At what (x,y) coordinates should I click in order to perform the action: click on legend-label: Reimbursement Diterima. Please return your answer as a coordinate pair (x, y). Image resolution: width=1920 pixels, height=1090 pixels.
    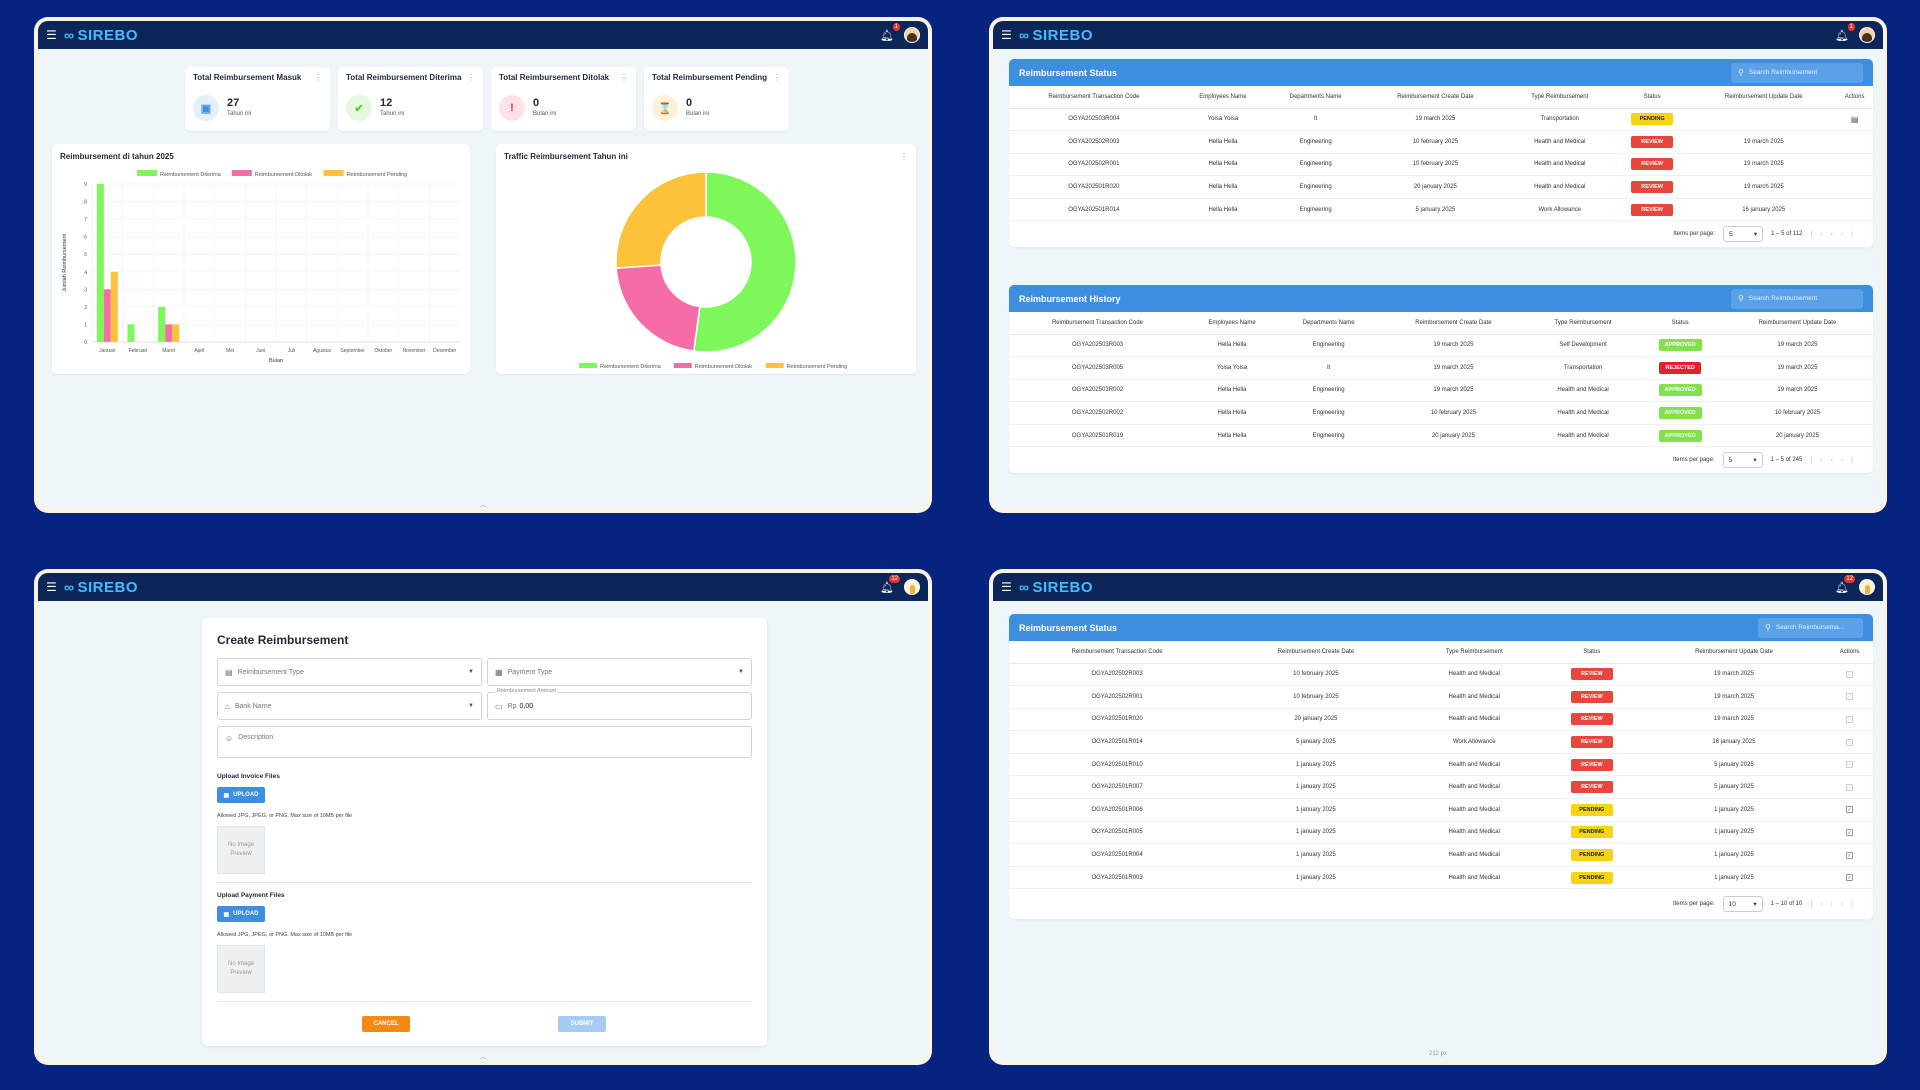
    Looking at the image, I should click on (631, 367).